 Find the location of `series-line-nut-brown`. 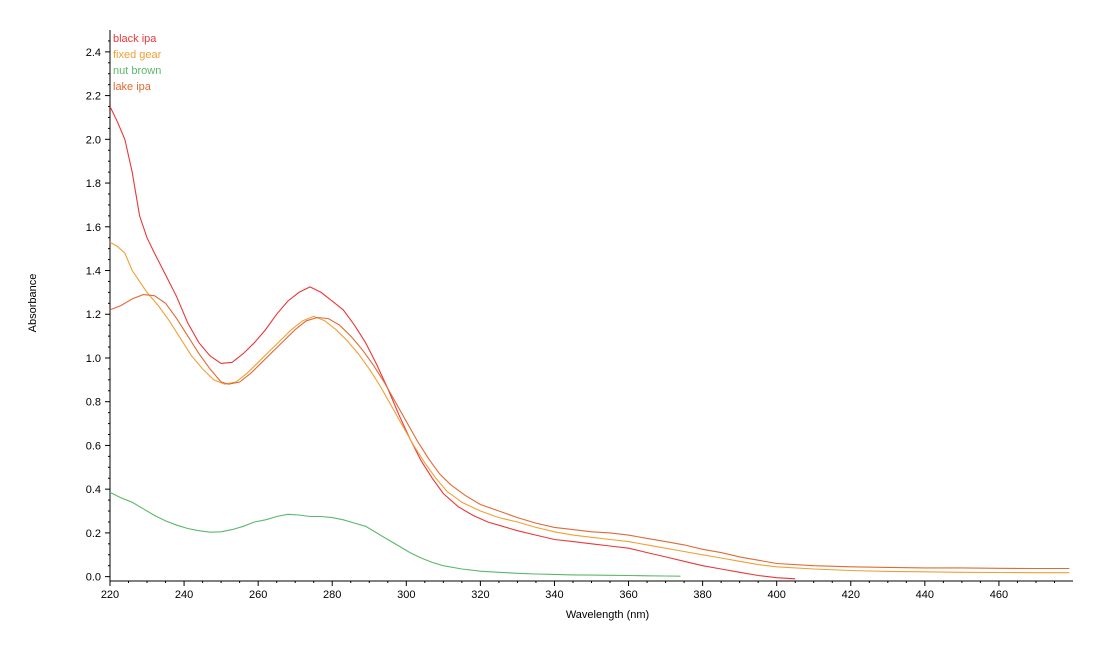

series-line-nut-brown is located at coordinates (395, 534).